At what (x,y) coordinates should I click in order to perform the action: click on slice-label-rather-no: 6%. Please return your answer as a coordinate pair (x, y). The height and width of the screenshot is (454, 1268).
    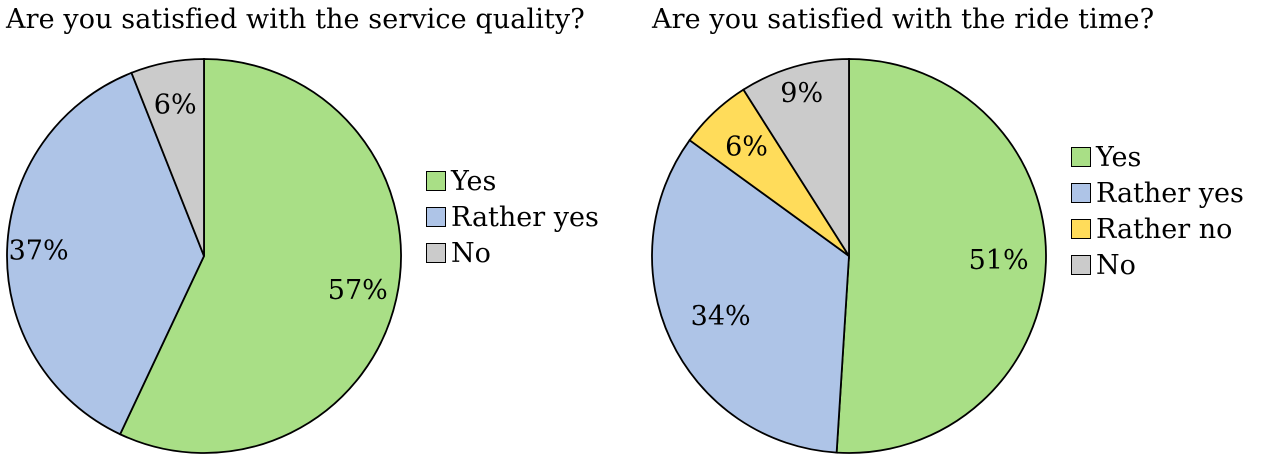
    Looking at the image, I should click on (746, 146).